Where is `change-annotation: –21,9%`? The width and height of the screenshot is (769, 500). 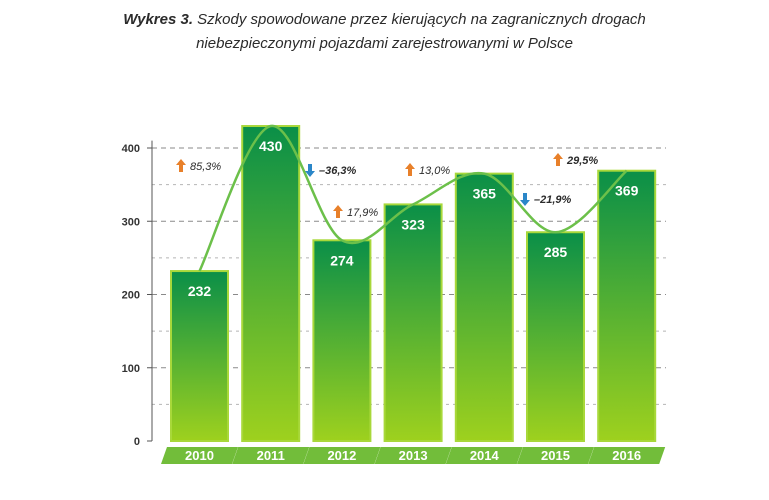
change-annotation: –21,9% is located at coordinates (546, 199).